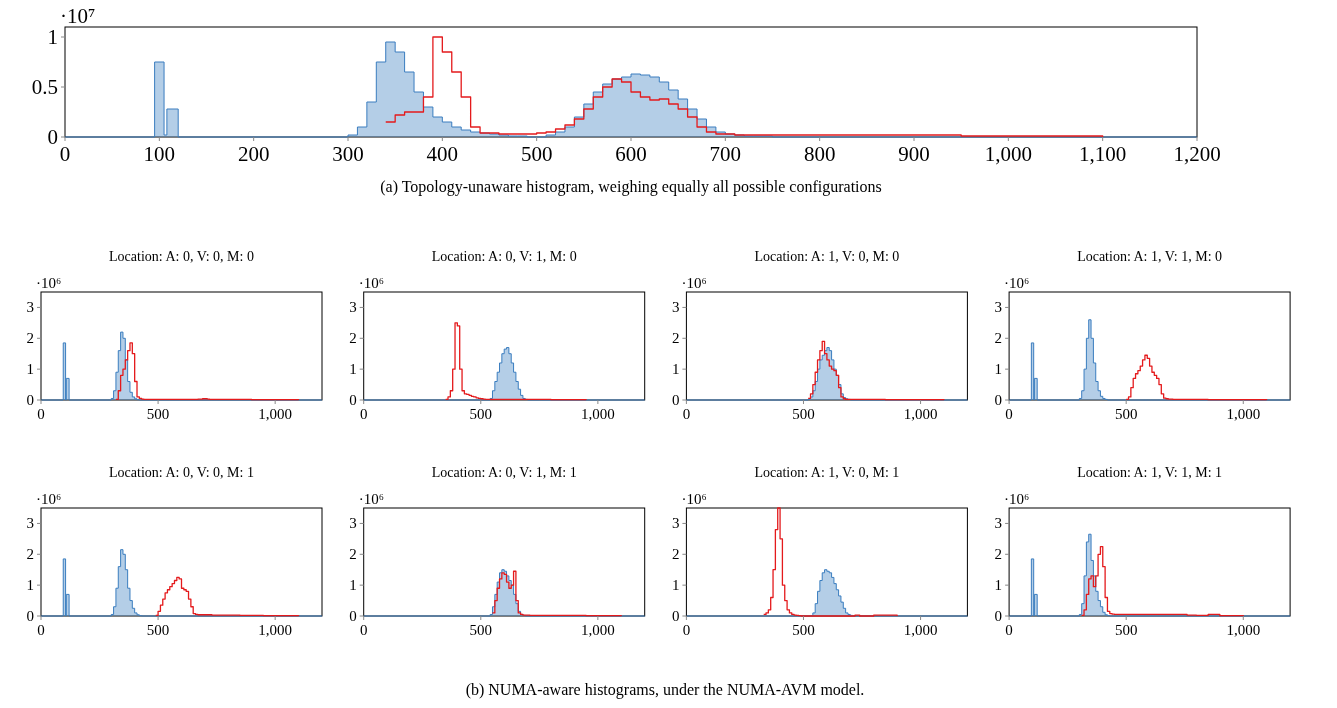  Describe the element at coordinates (442, 153) in the screenshot. I see `x-tick-label: 400` at that location.